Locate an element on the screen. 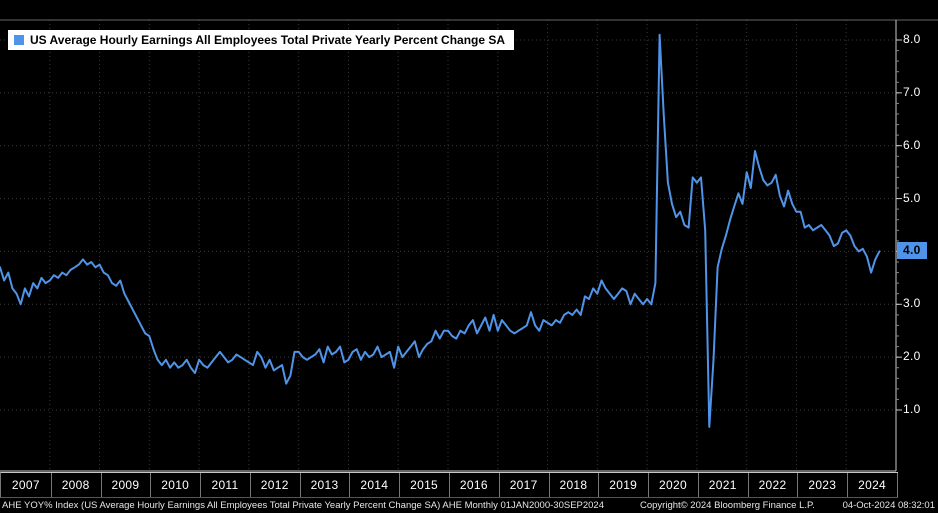  y-axis-tick-label: 6.0 is located at coordinates (912, 144).